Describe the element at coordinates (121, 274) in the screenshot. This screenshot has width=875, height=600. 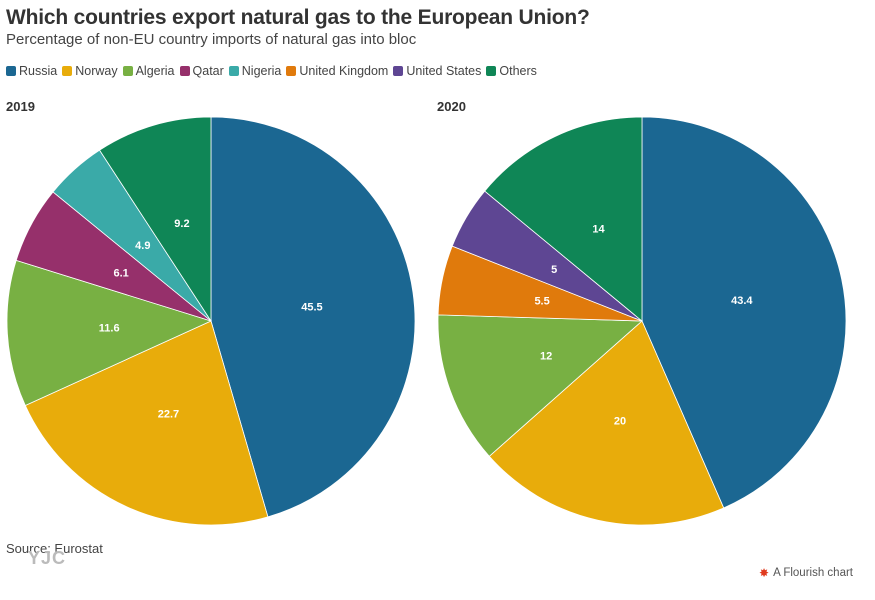
I see `pie-data-label: 6.1` at that location.